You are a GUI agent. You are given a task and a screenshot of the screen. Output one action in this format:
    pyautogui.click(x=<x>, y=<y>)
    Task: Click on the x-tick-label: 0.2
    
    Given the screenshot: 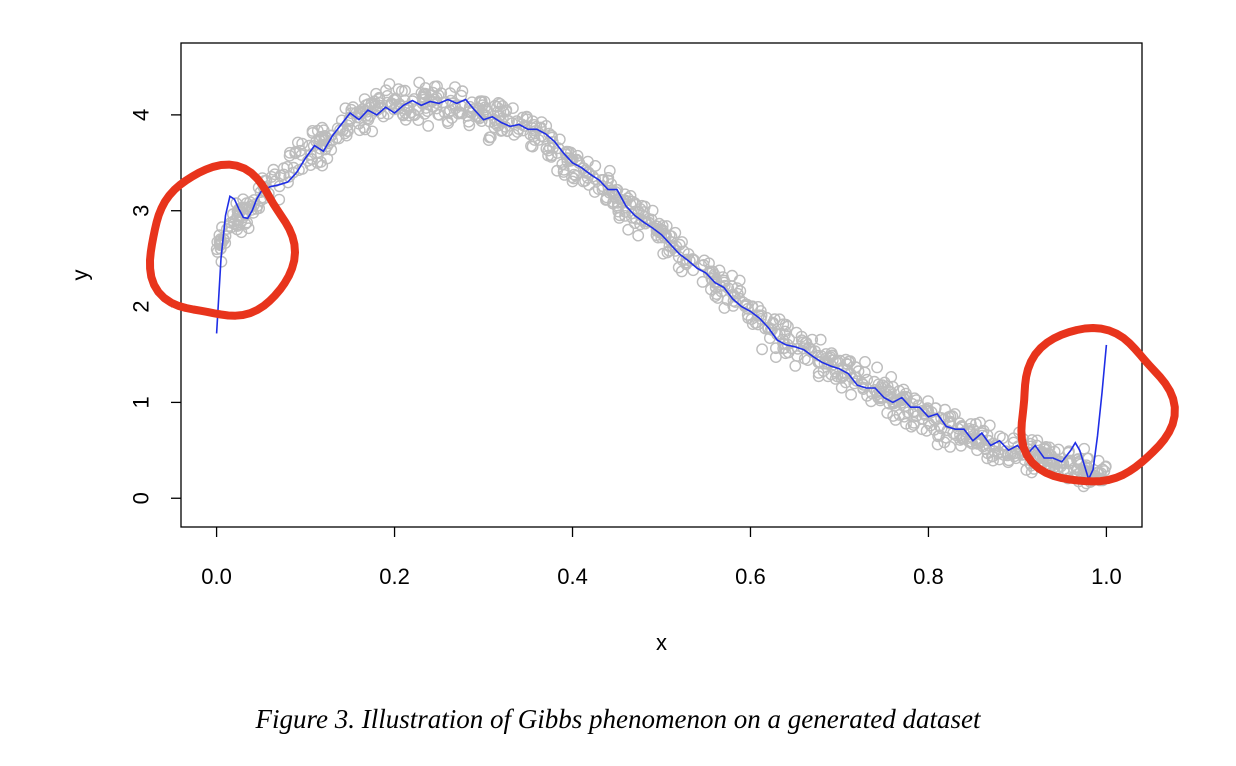 What is the action you would take?
    pyautogui.click(x=394, y=576)
    